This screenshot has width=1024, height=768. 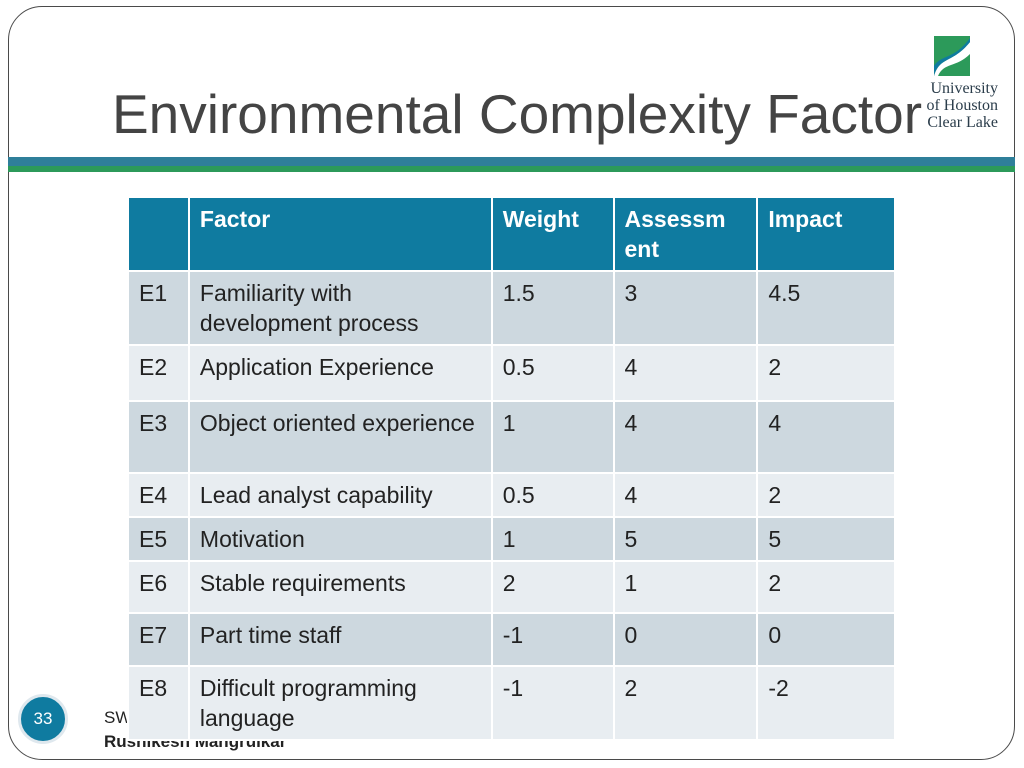 I want to click on table-row: E3 Object oriented experience 1 4 4, so click(x=511, y=437).